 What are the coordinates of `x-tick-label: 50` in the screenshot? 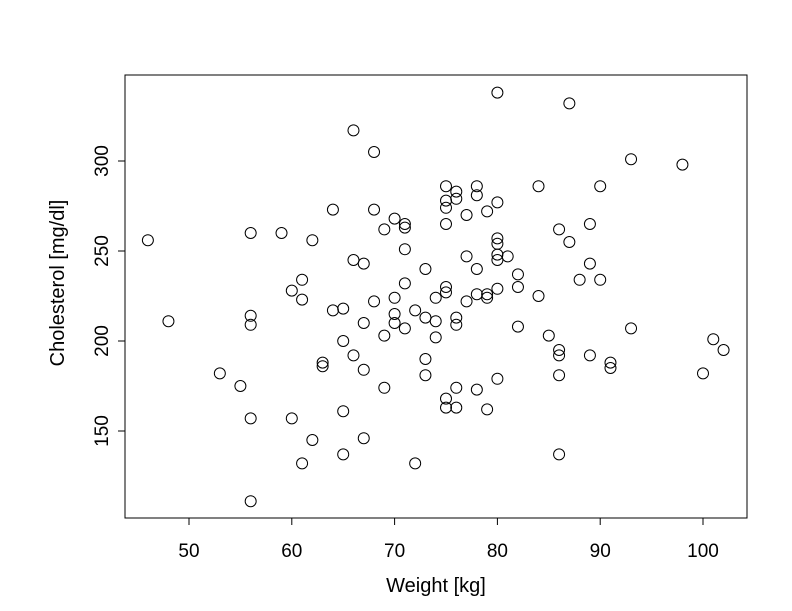 It's located at (188, 551).